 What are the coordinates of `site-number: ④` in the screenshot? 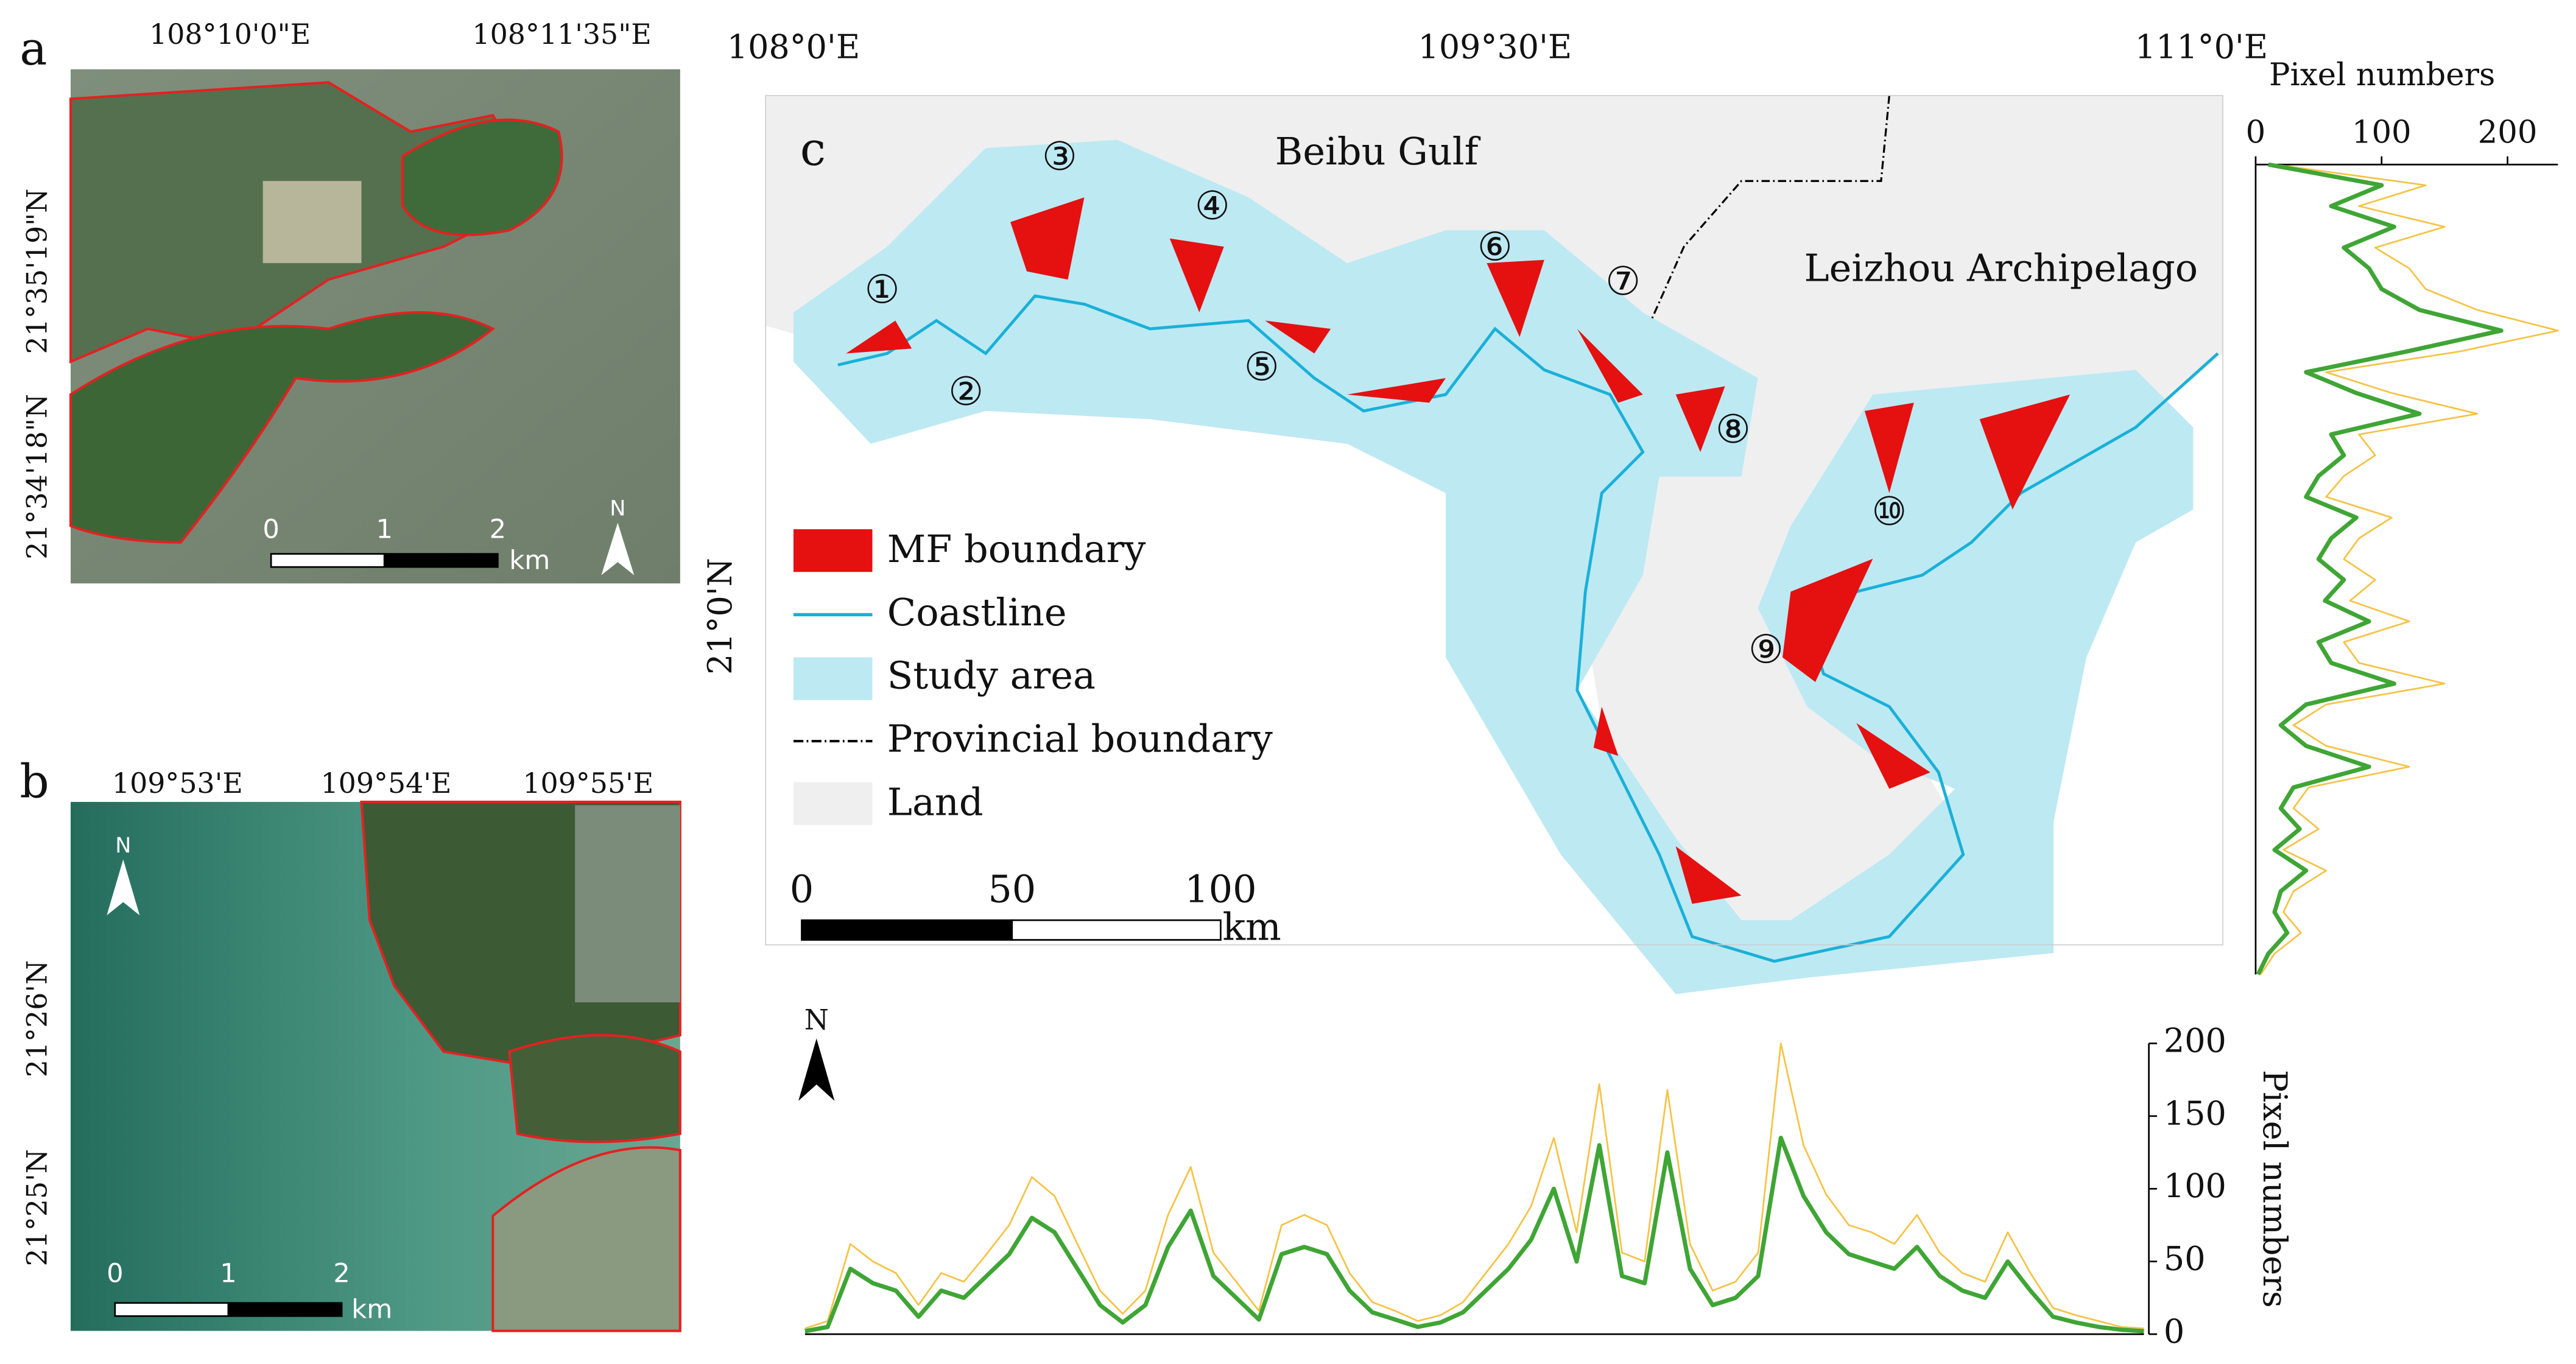 It's located at (1212, 206).